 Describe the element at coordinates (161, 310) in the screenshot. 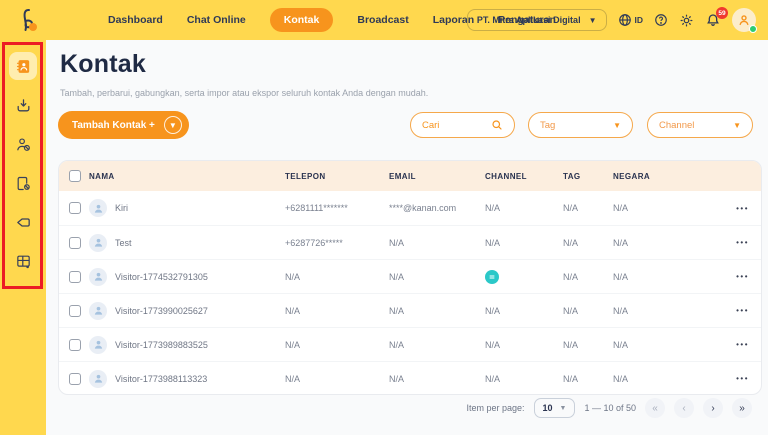

I see `contact-name: Visitor-1773990025627` at that location.